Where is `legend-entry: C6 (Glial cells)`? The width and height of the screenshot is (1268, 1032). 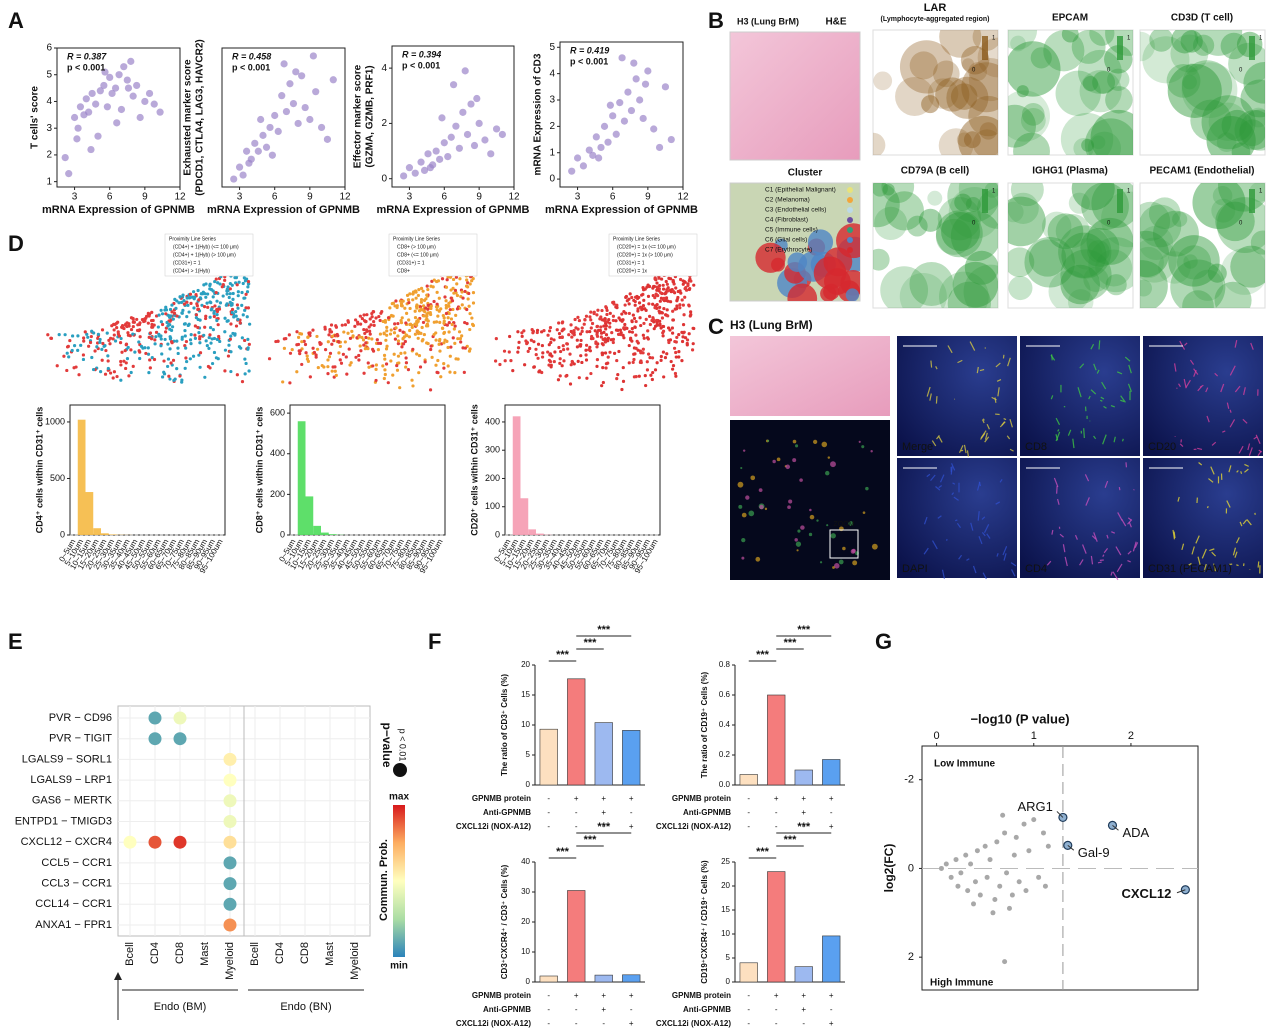 legend-entry: C6 (Glial cells) is located at coordinates (786, 240).